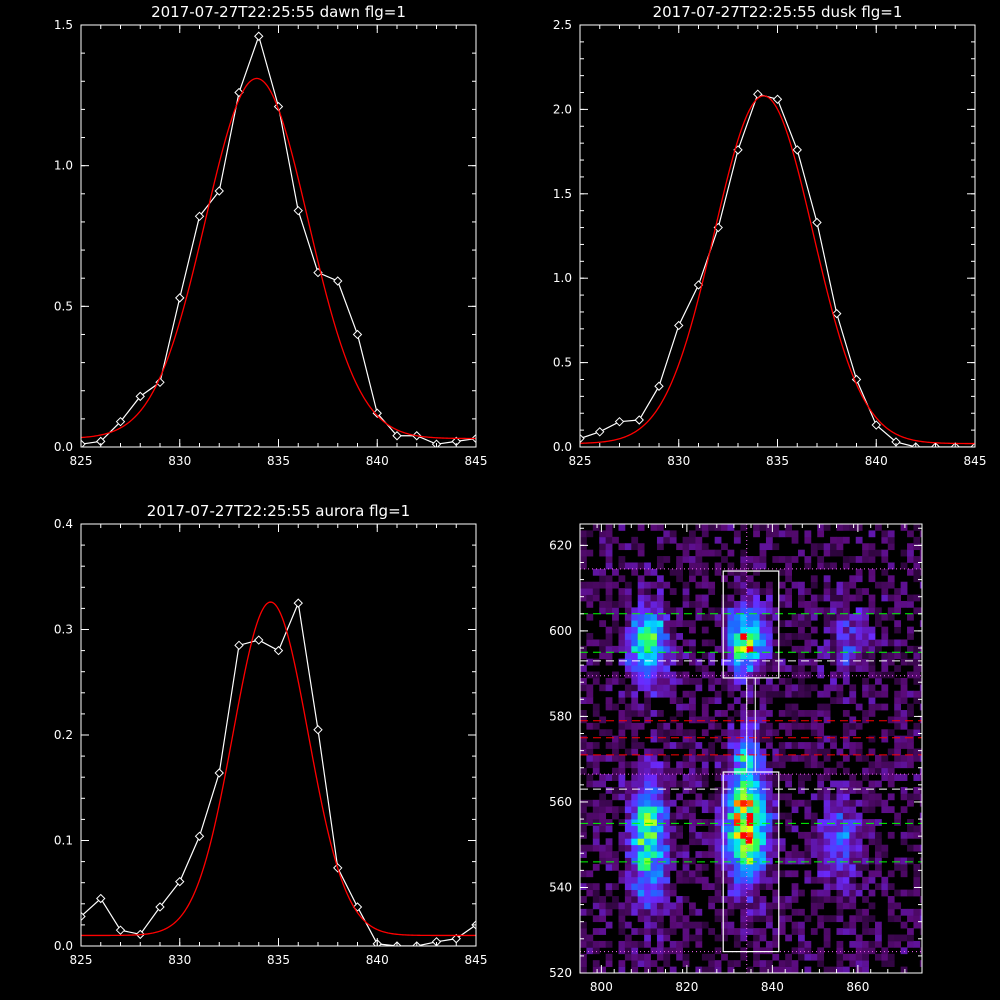 The image size is (1000, 1000). What do you see at coordinates (562, 194) in the screenshot?
I see `y-tick-label: 1.5` at bounding box center [562, 194].